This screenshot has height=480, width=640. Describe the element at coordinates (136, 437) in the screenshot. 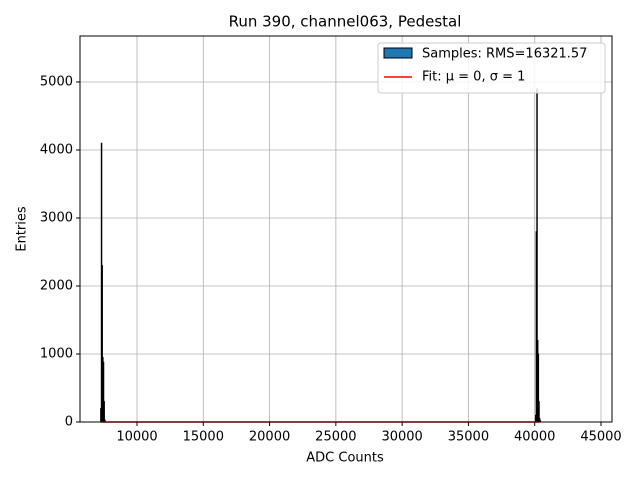

I see `x-tick-label: 10000` at that location.